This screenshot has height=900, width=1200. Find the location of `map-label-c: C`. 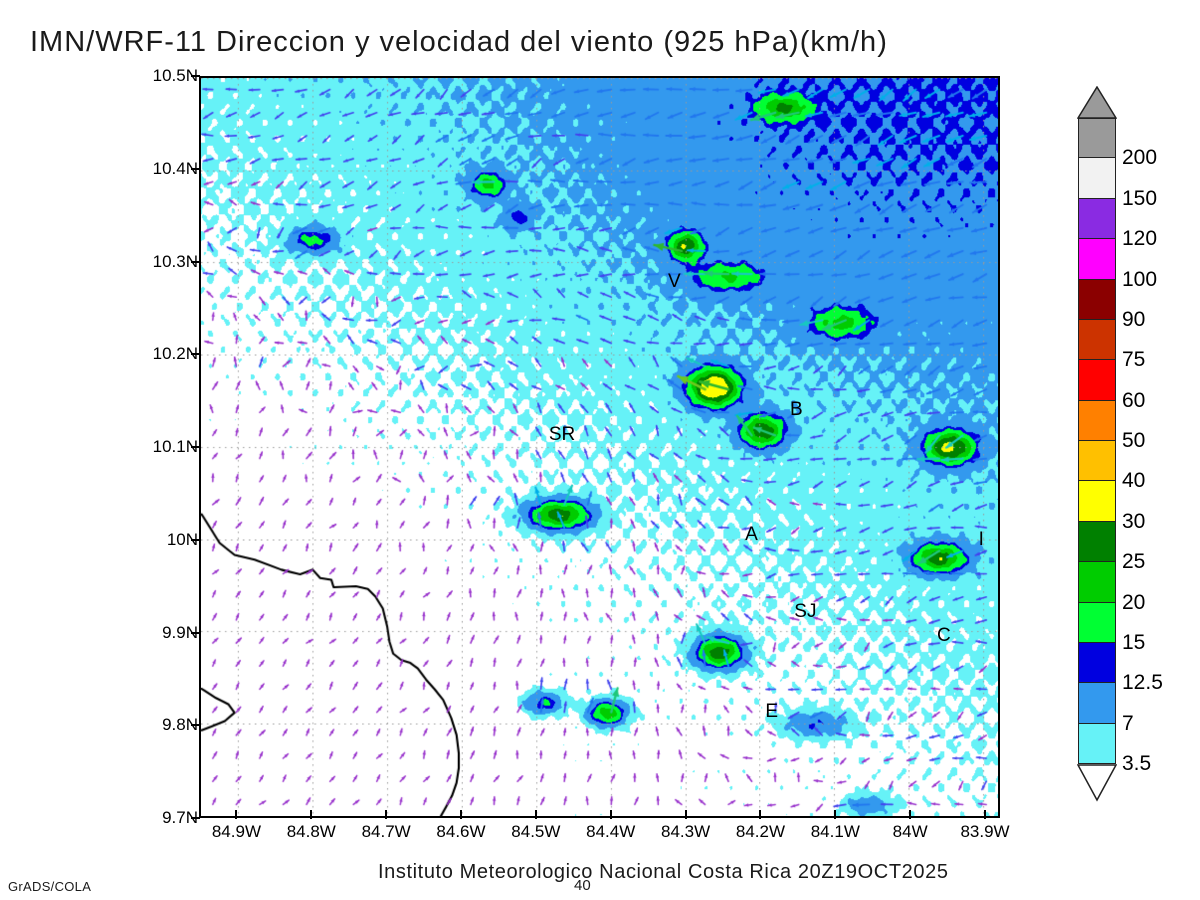

map-label-c: C is located at coordinates (943, 636).